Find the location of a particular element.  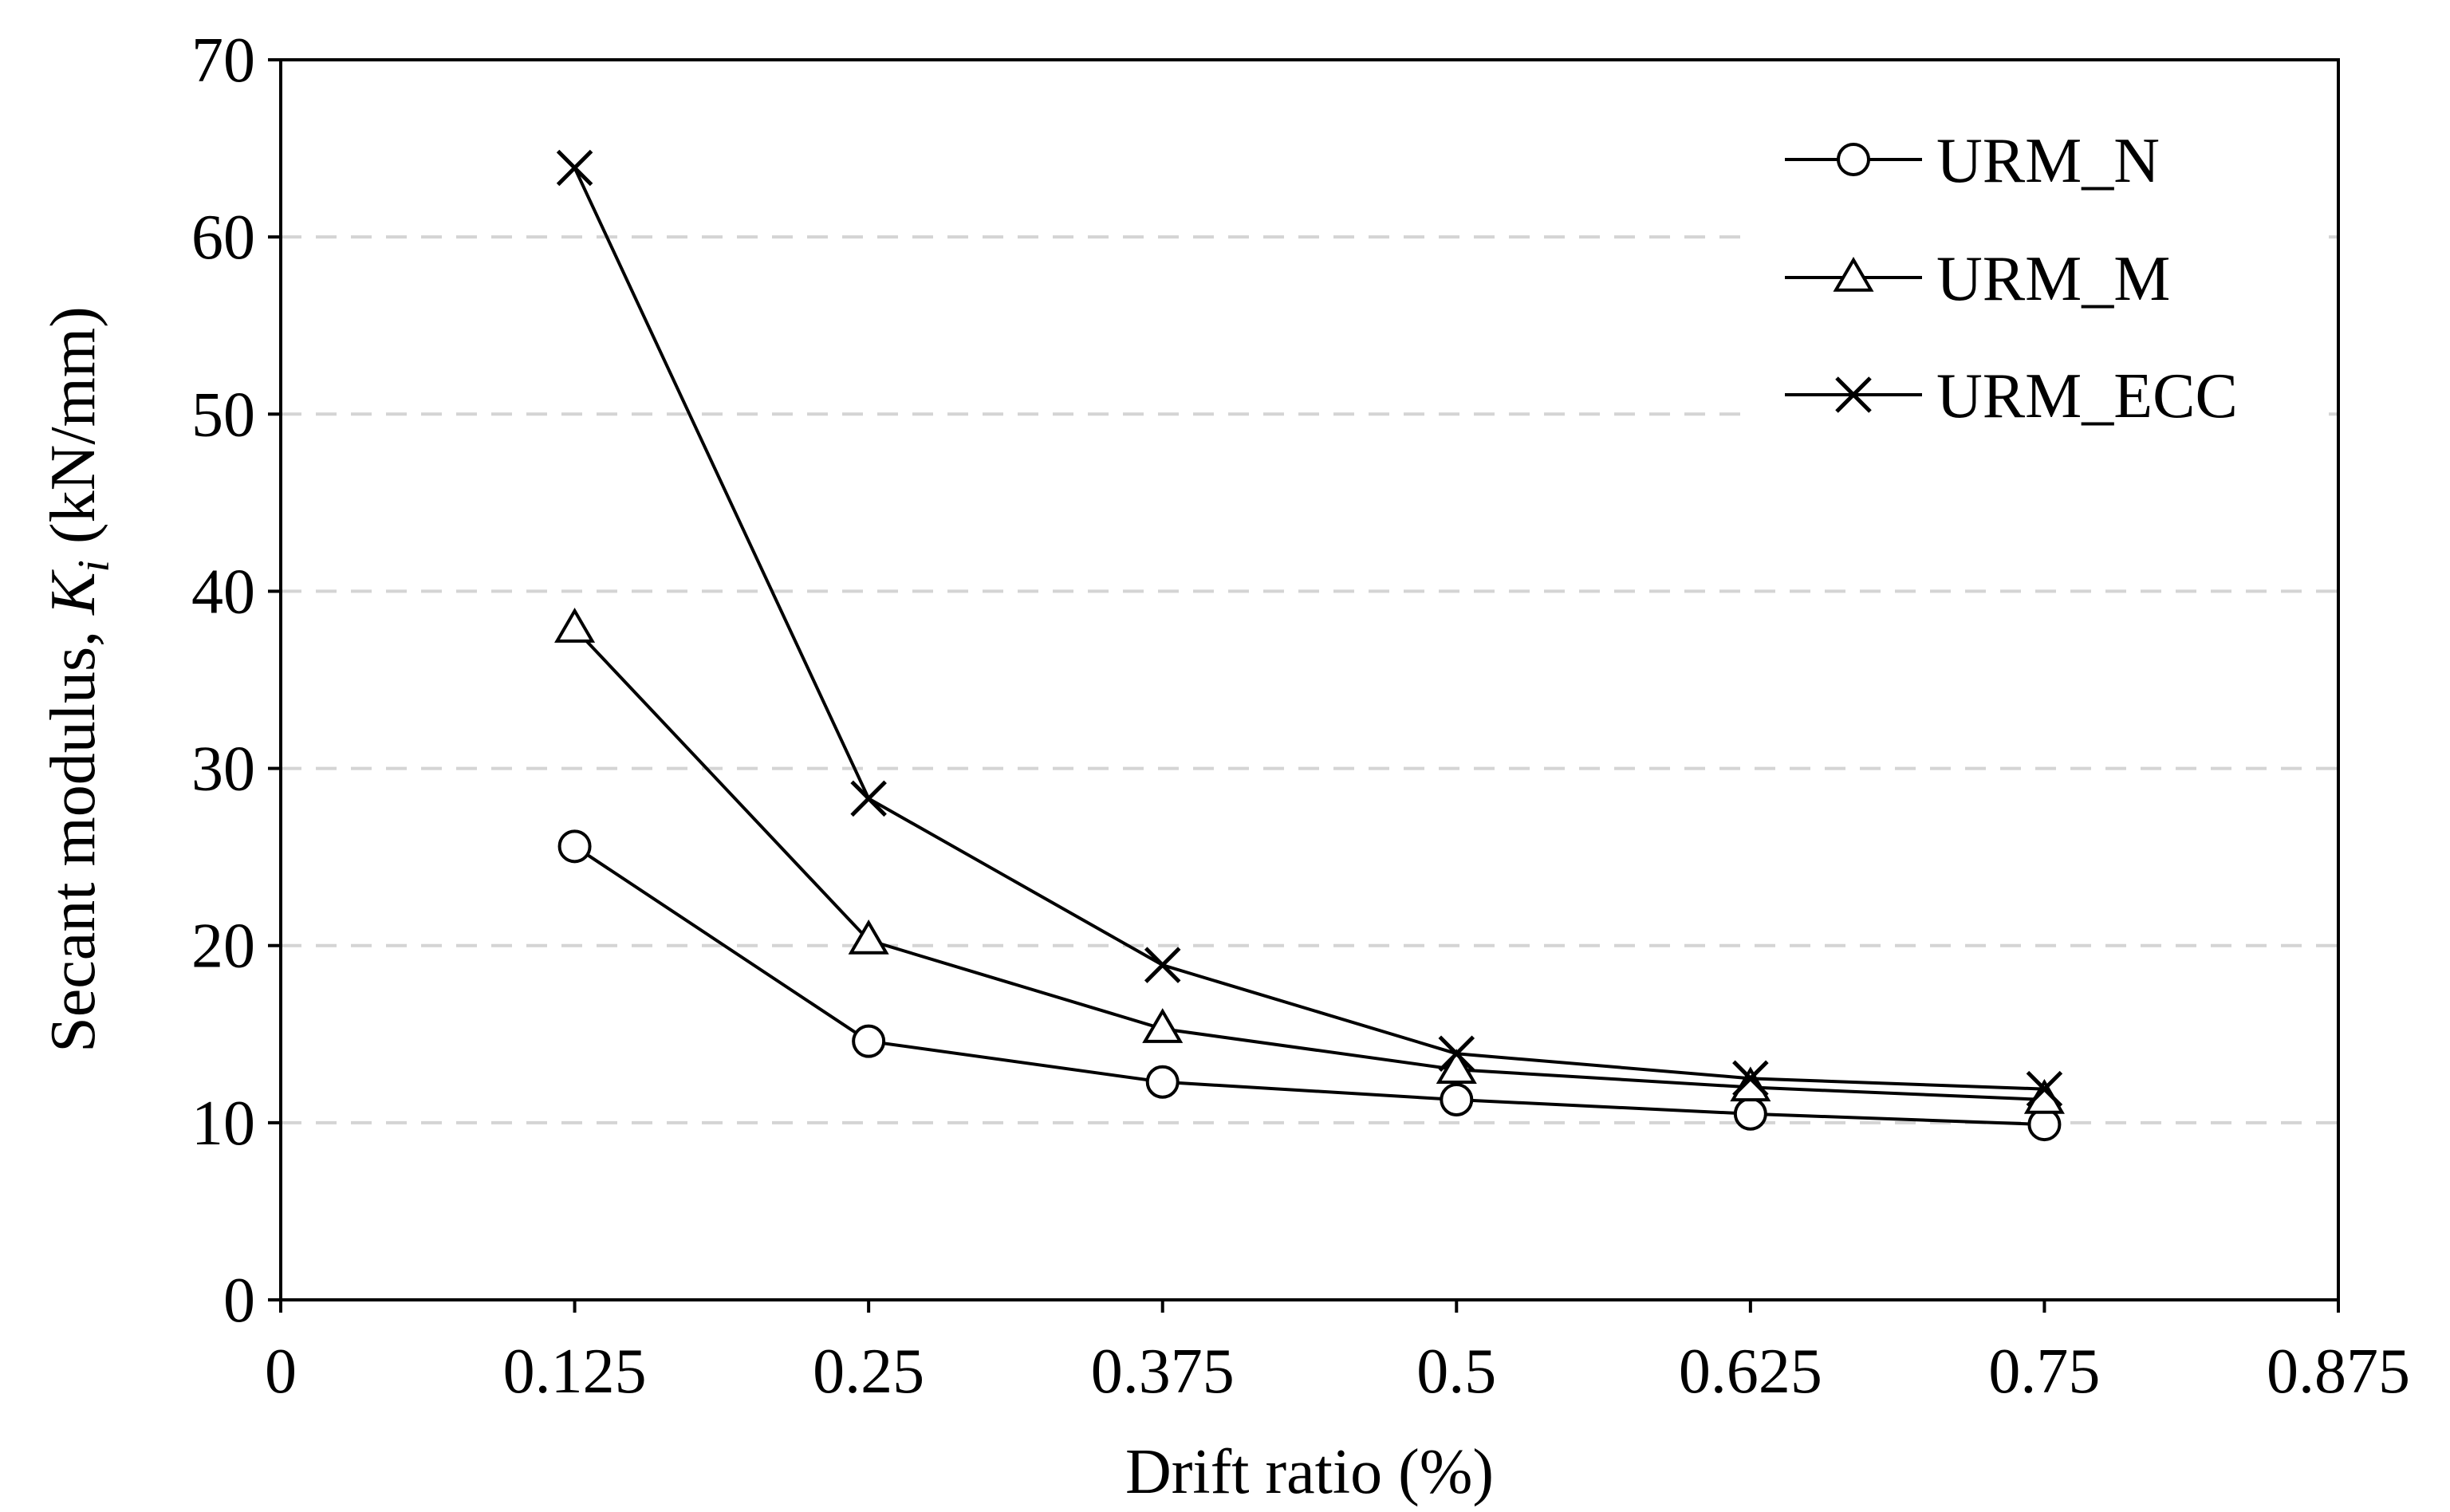

y-axis-title: Secant modulus, Ki (kN/mm) is located at coordinates (78, 679).